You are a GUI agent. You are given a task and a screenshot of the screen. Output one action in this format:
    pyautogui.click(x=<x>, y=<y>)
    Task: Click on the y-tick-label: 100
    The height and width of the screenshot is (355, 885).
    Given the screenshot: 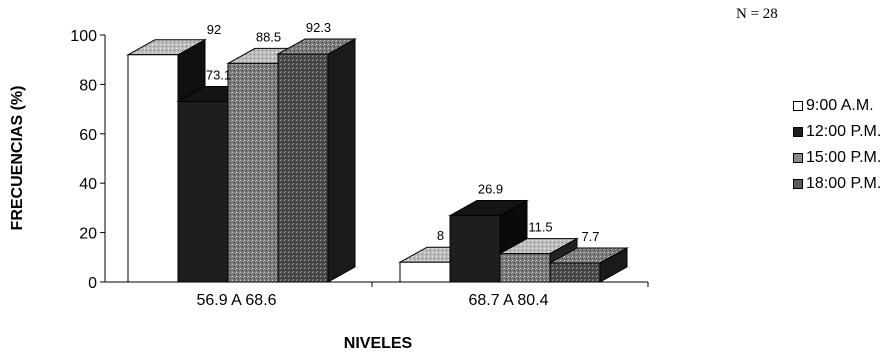 What is the action you would take?
    pyautogui.click(x=83, y=36)
    